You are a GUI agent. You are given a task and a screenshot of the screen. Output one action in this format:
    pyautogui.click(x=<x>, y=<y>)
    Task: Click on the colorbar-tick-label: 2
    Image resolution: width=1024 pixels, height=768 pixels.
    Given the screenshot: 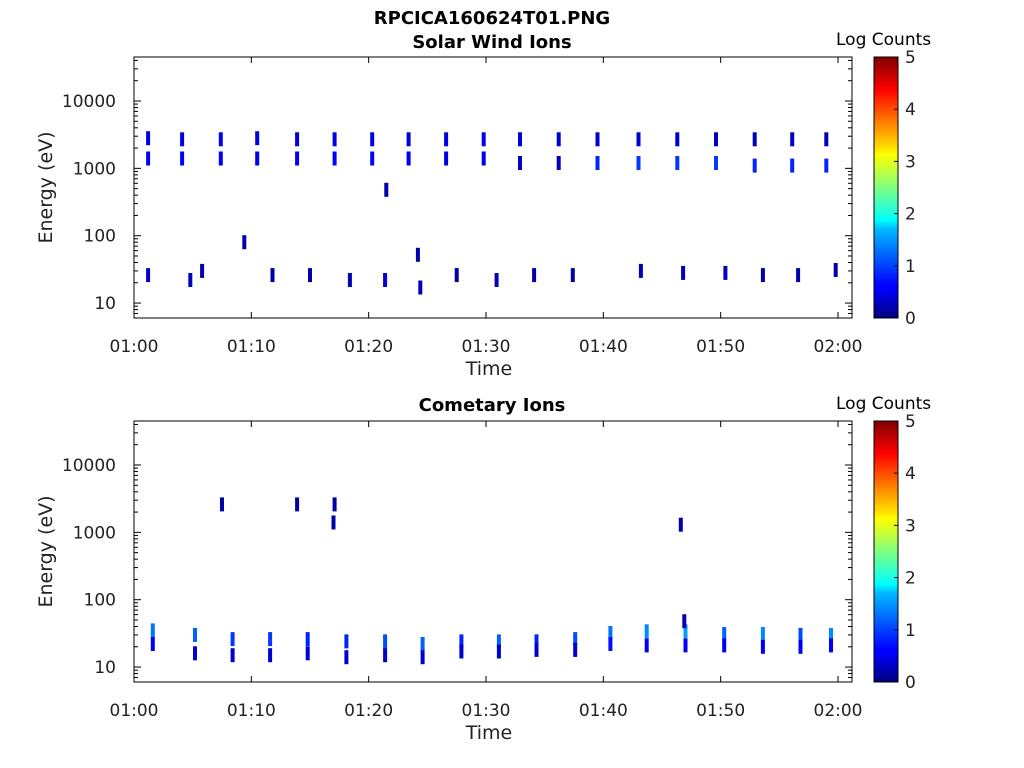 What is the action you would take?
    pyautogui.click(x=910, y=215)
    